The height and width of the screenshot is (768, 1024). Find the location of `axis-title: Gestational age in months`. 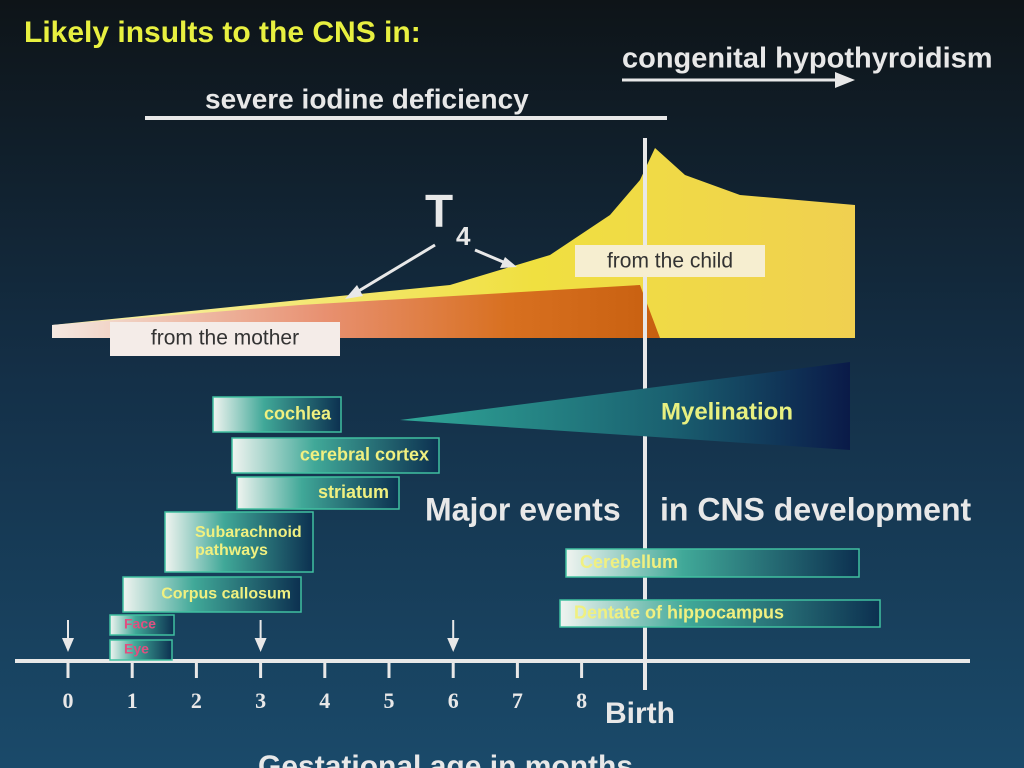

axis-title: Gestational age in months is located at coordinates (445, 759).